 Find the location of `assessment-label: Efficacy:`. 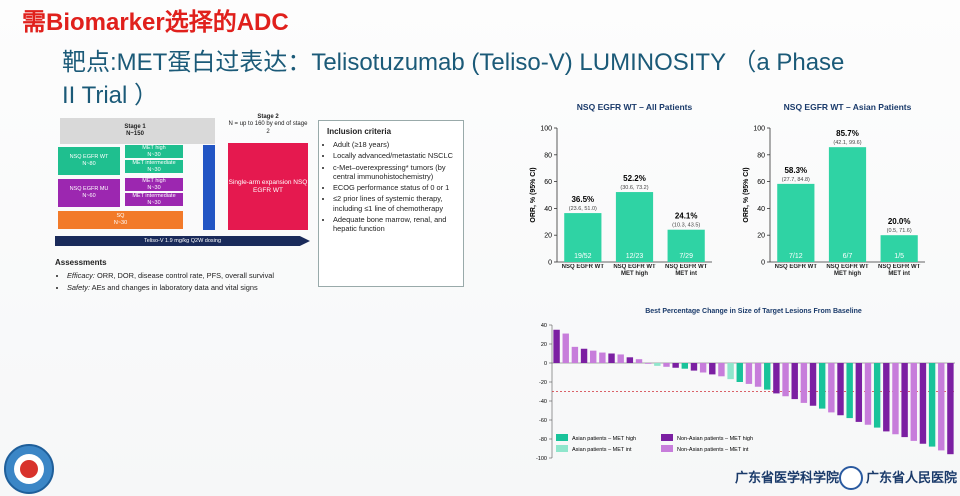

assessment-label: Efficacy: is located at coordinates (81, 275).